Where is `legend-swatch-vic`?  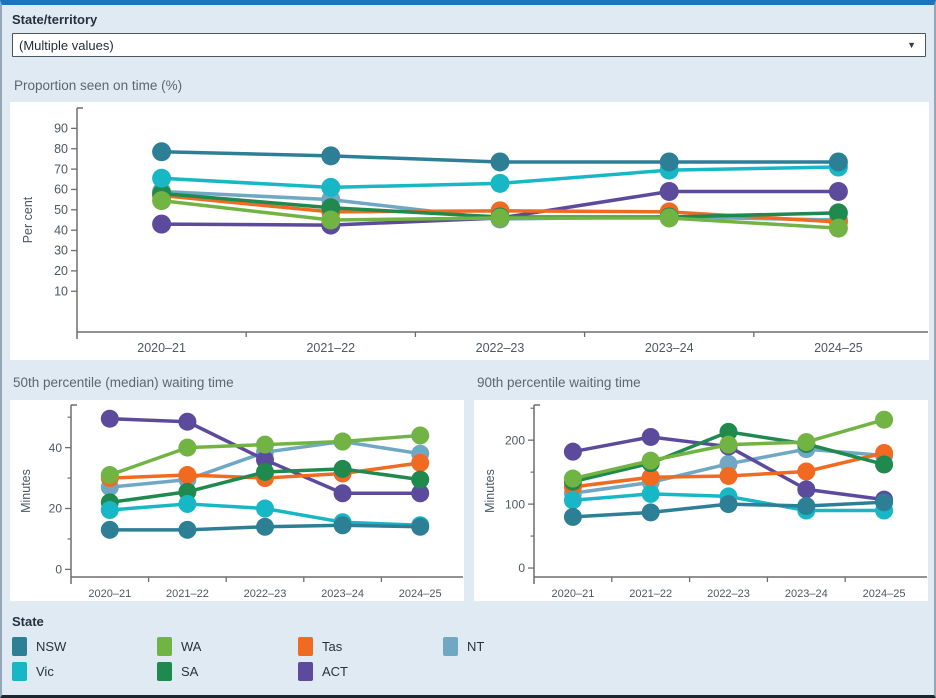 legend-swatch-vic is located at coordinates (19, 671).